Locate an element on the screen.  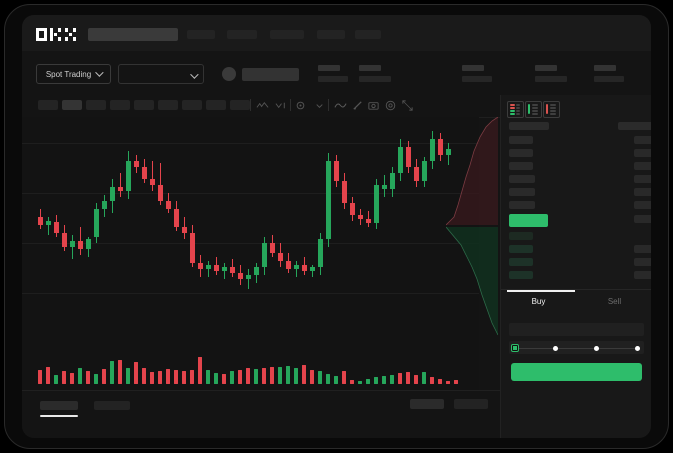
pair-coin-avatar is located at coordinates (229, 74).